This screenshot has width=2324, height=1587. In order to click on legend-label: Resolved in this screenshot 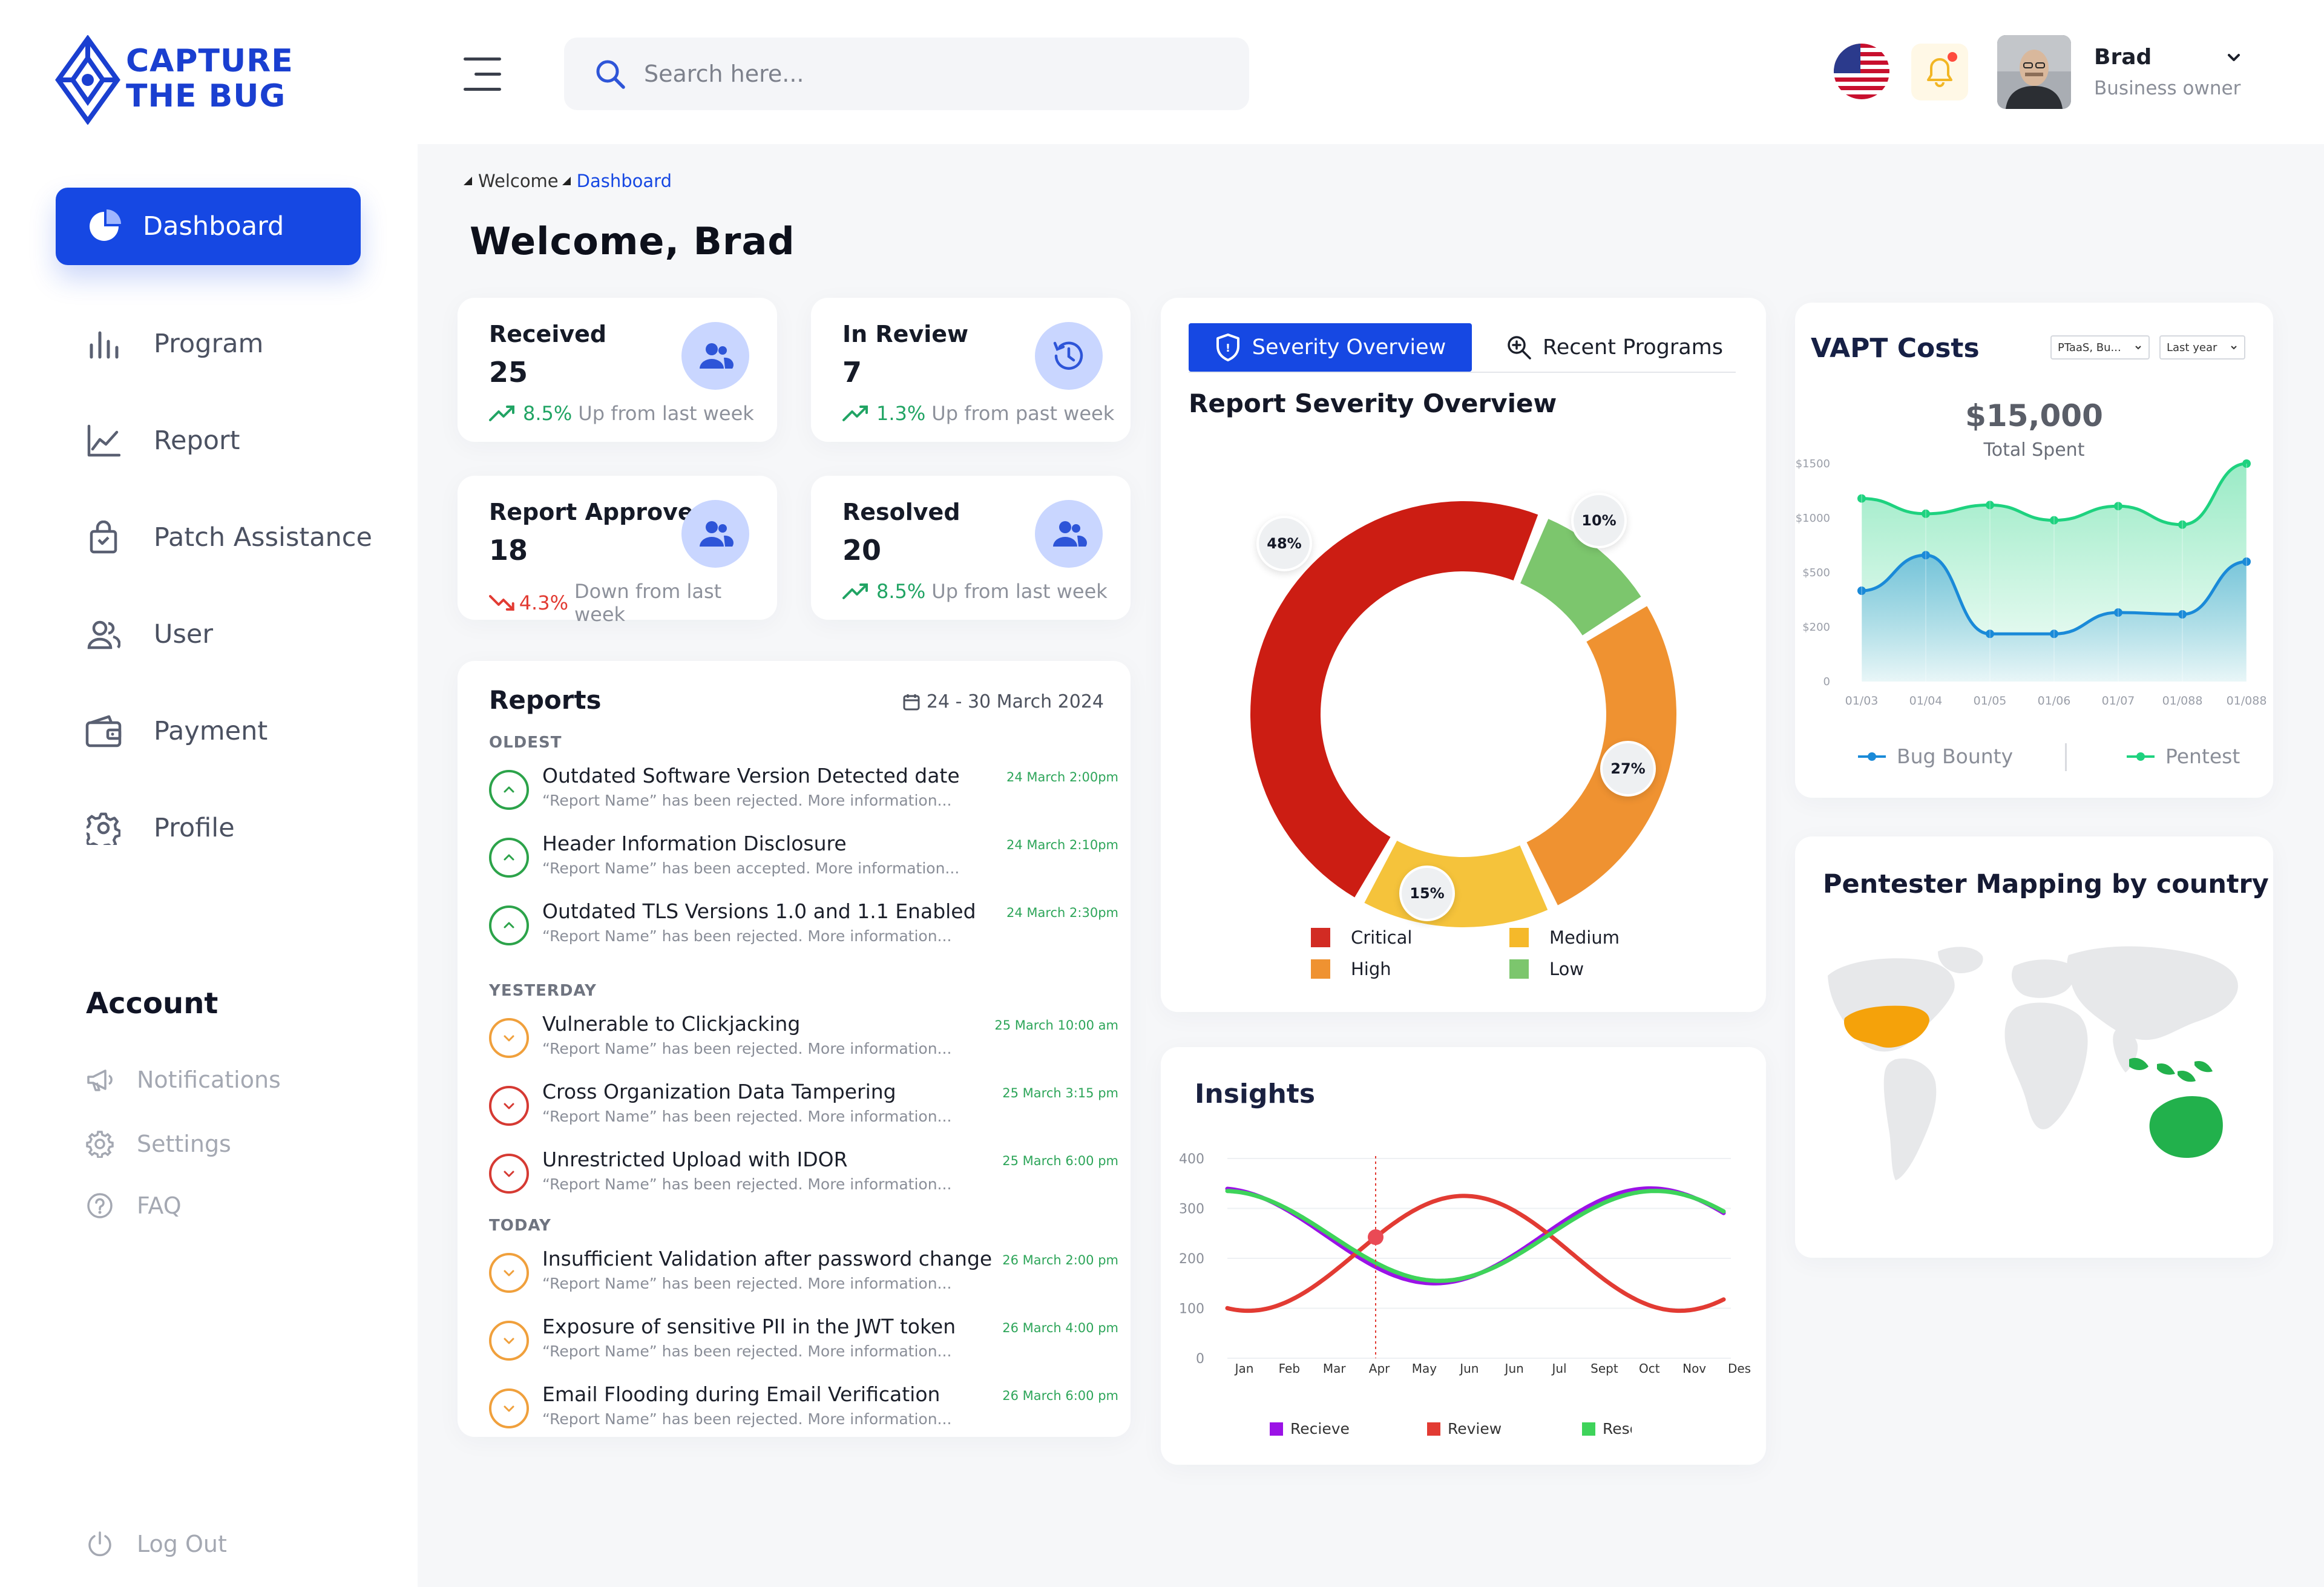, I will do `click(1617, 1429)`.